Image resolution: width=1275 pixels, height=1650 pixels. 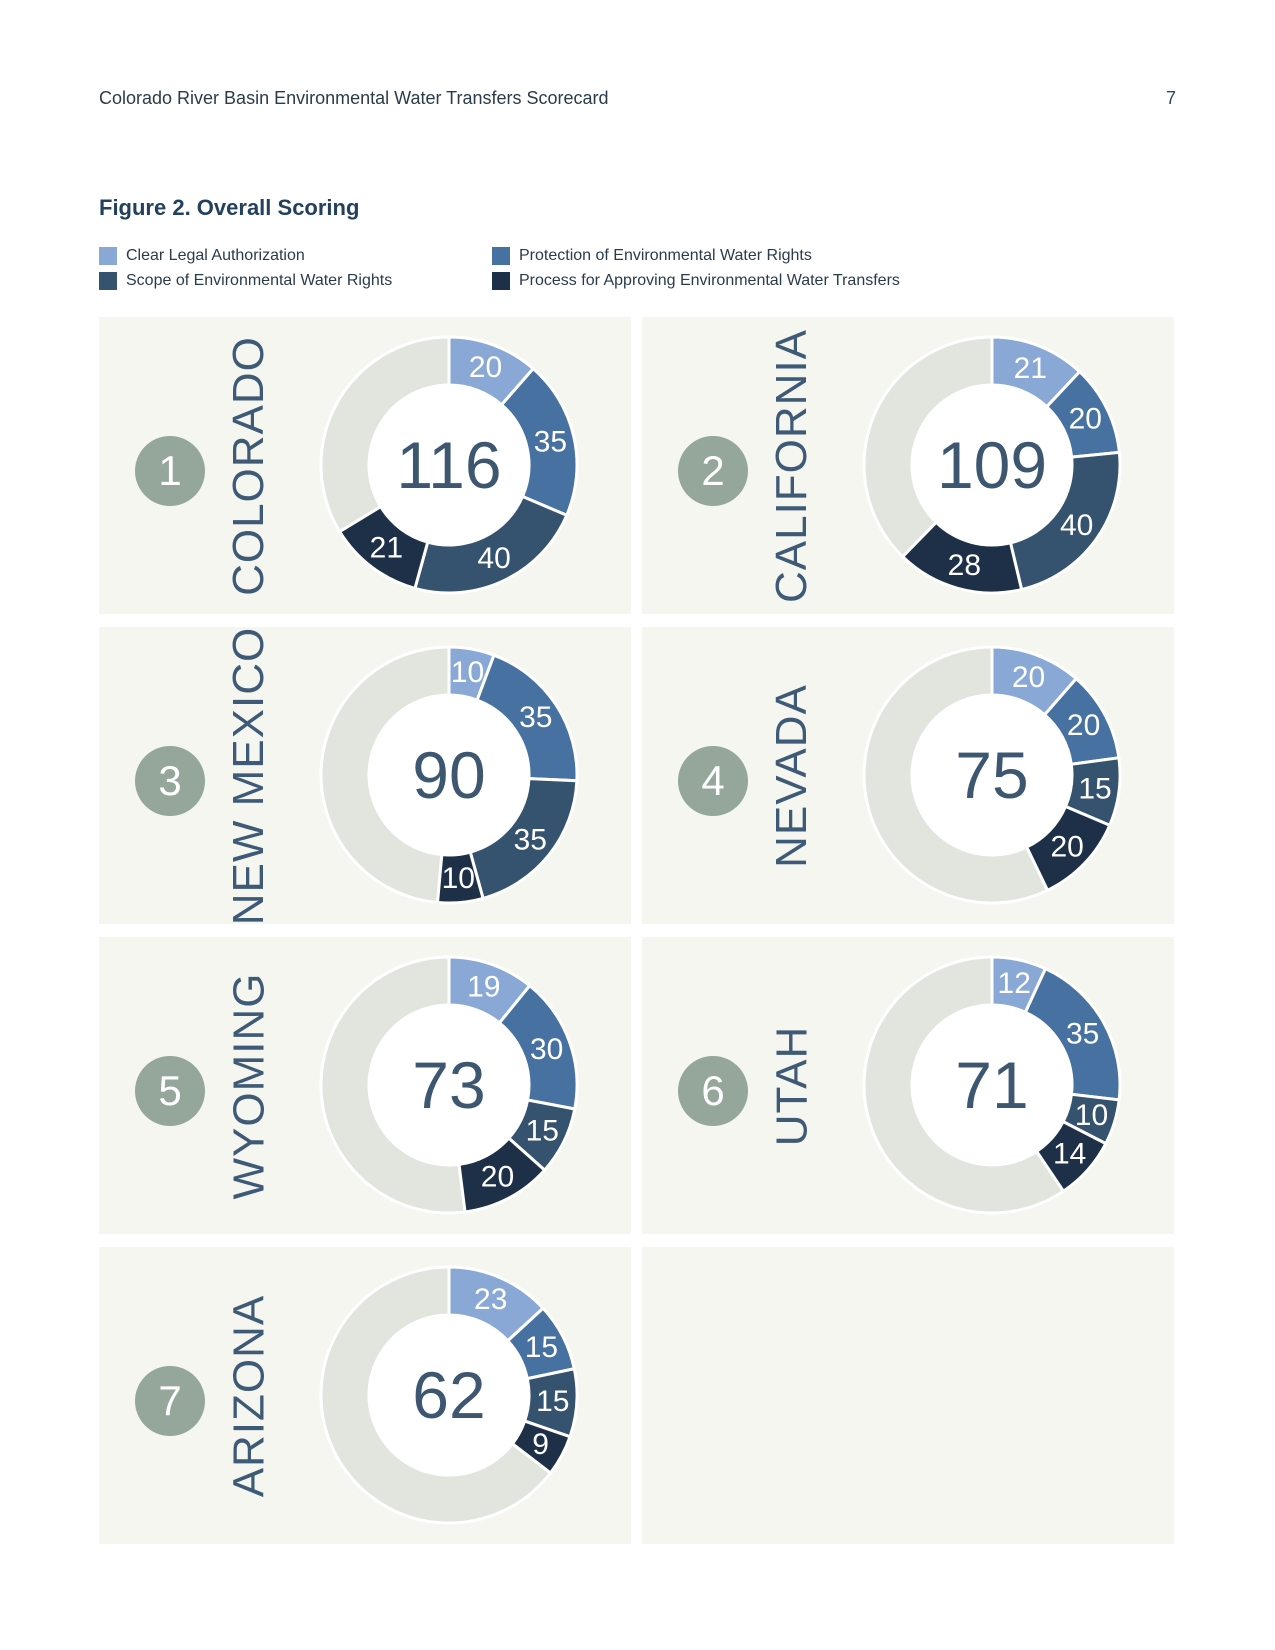 I want to click on total-score: 71, so click(x=991, y=1085).